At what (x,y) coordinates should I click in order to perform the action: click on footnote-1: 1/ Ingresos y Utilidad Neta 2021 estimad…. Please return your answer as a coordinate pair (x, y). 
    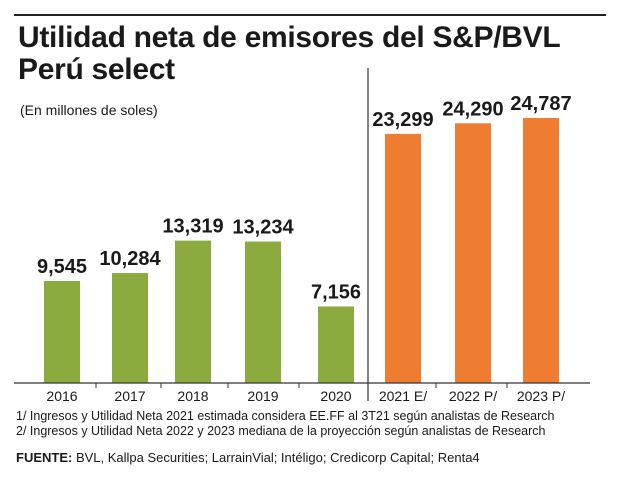
    Looking at the image, I should click on (285, 416).